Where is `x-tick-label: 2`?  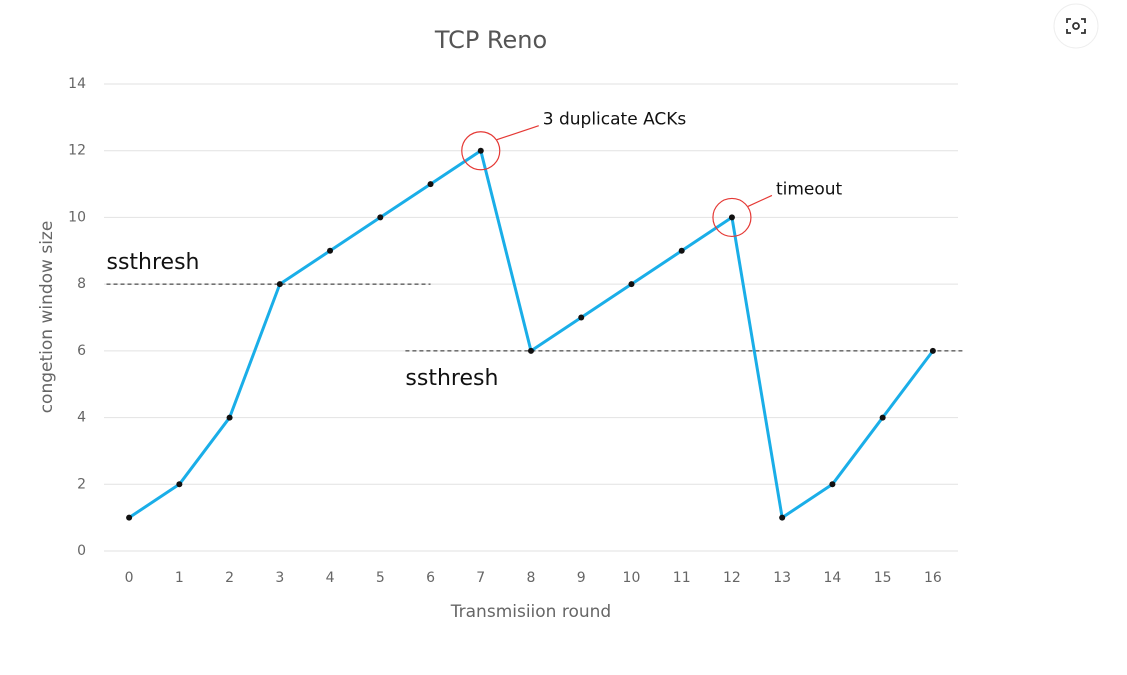 x-tick-label: 2 is located at coordinates (229, 578).